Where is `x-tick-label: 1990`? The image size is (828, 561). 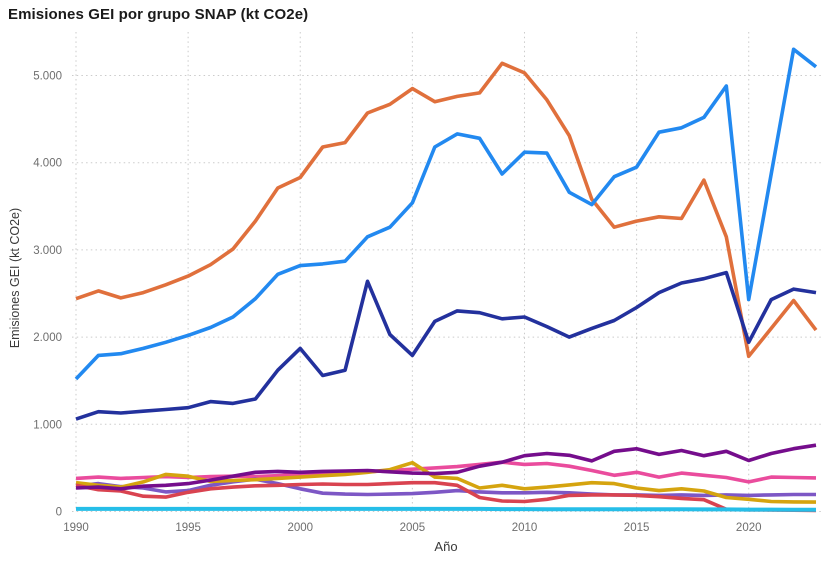
x-tick-label: 1990 is located at coordinates (76, 528).